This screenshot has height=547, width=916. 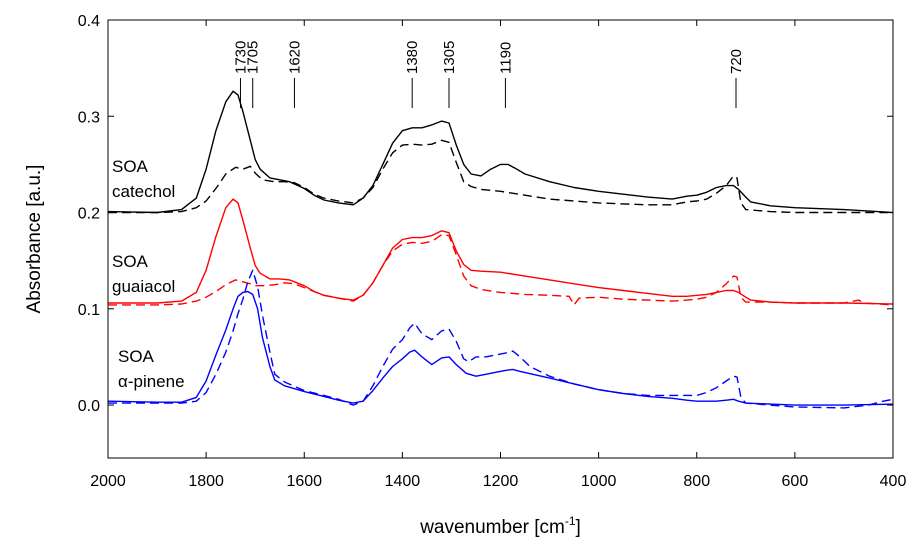 What do you see at coordinates (795, 481) in the screenshot?
I see `x-tick-label: 600` at bounding box center [795, 481].